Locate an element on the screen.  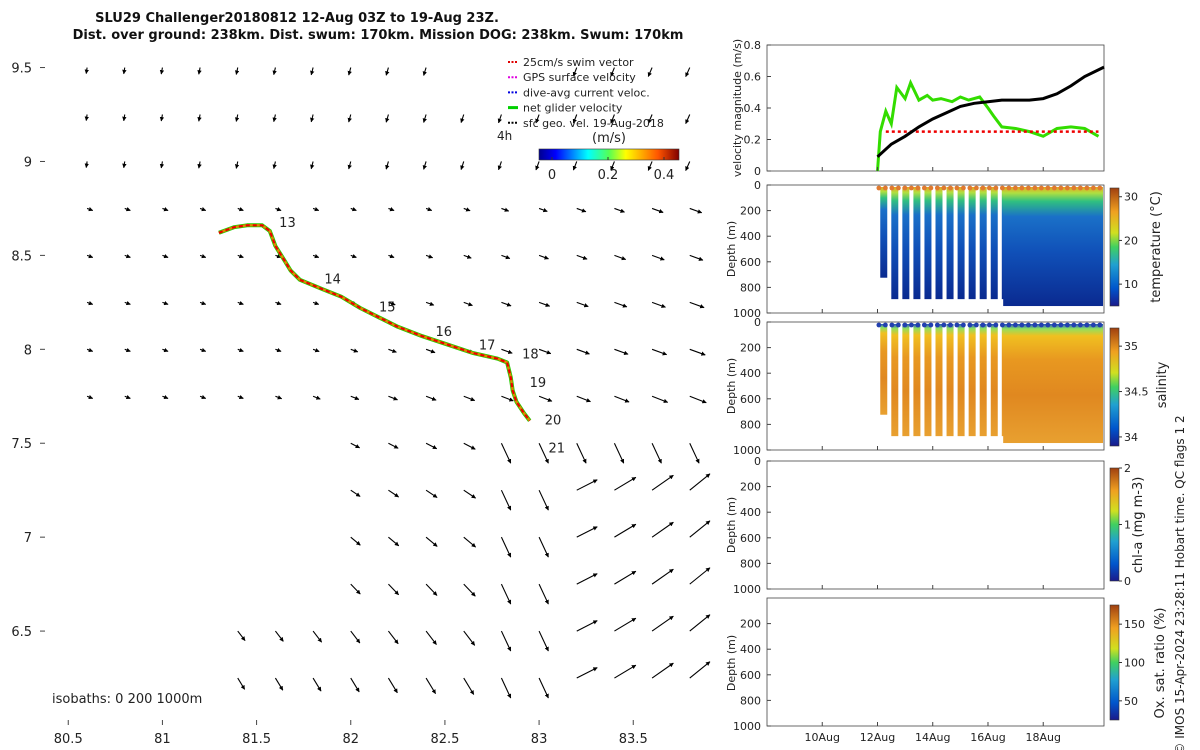
day-label: 20 is located at coordinates (553, 420).